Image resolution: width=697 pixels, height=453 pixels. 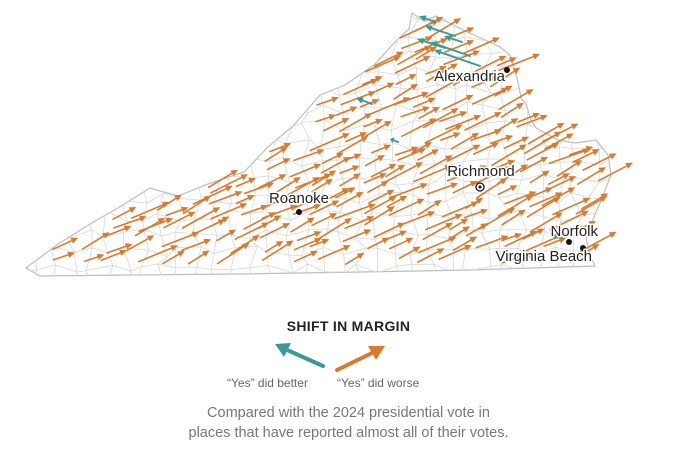 I want to click on city-alexandria: Alexandria, so click(x=471, y=77).